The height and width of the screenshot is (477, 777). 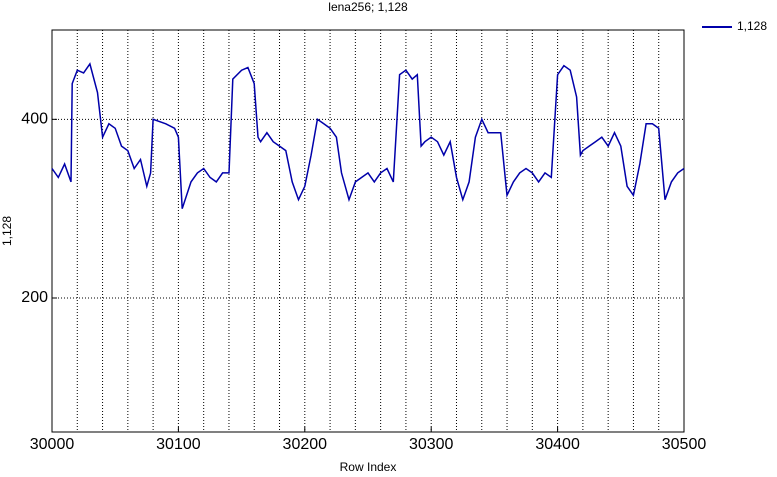 What do you see at coordinates (368, 7) in the screenshot?
I see `chart-title: lena256; 1,128` at bounding box center [368, 7].